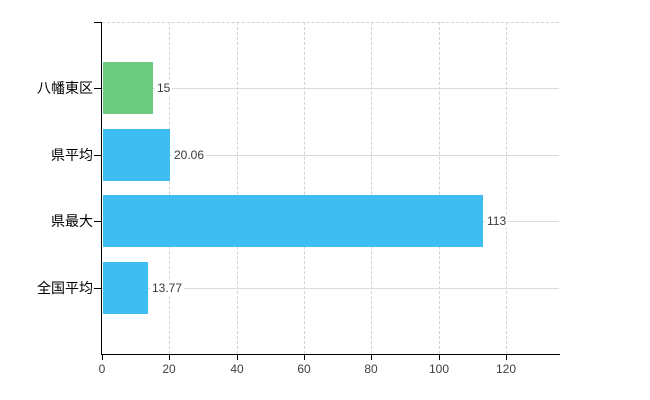 The image size is (650, 400). What do you see at coordinates (65, 88) in the screenshot?
I see `category-label: 八幡東区` at bounding box center [65, 88].